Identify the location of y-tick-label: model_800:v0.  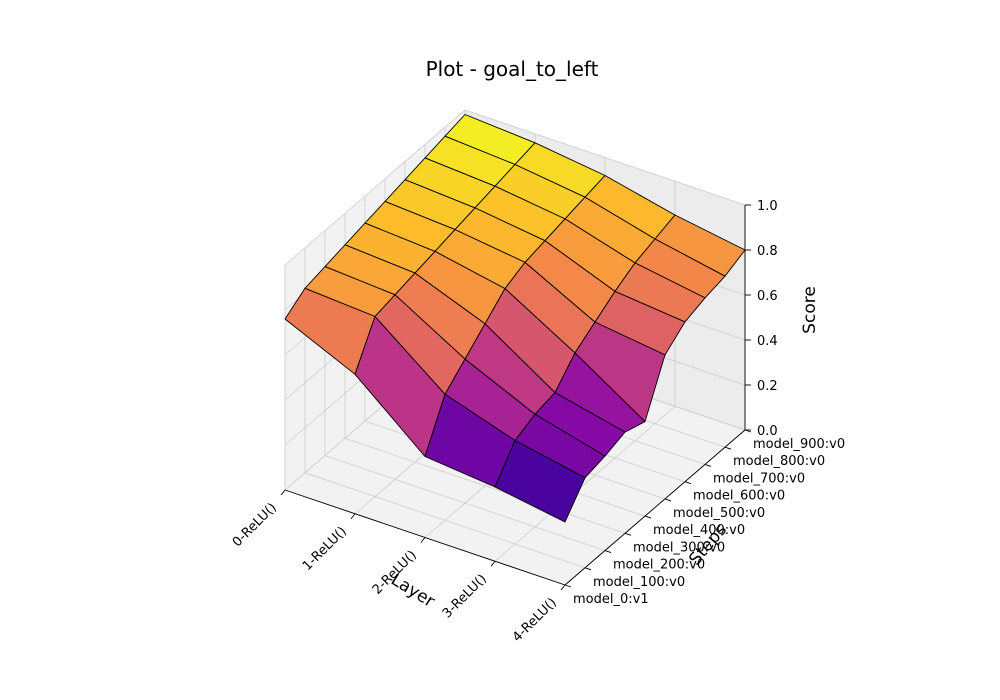
(779, 461).